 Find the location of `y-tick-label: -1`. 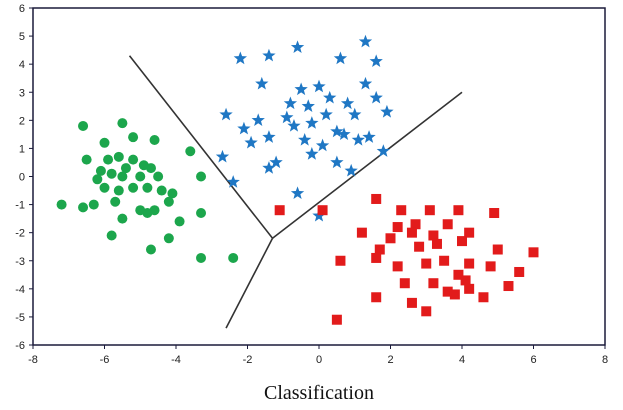

y-tick-label: -1 is located at coordinates (20, 206).